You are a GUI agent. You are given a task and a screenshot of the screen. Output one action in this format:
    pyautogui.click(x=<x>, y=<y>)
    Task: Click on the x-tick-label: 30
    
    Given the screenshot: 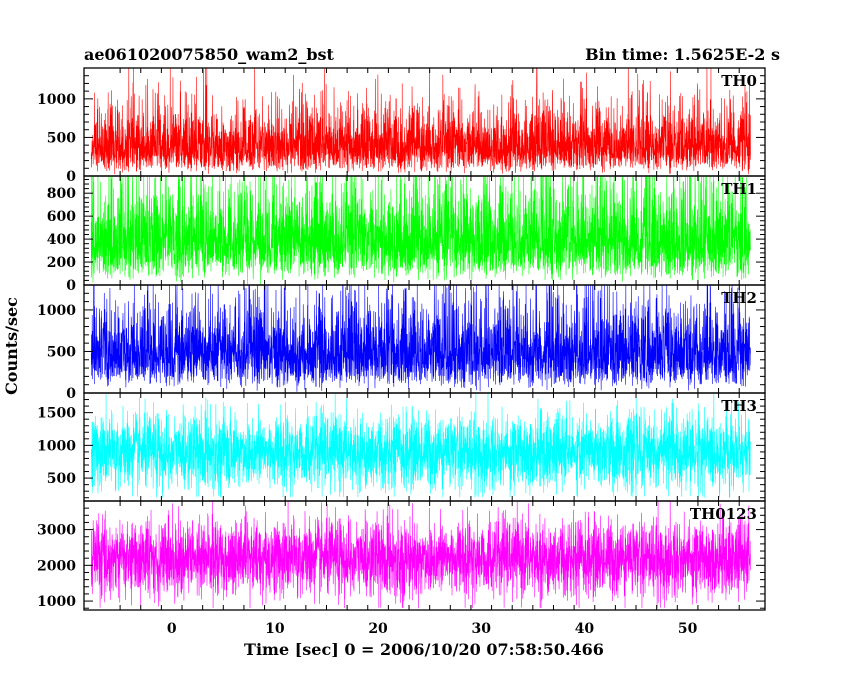 What is the action you would take?
    pyautogui.click(x=482, y=629)
    